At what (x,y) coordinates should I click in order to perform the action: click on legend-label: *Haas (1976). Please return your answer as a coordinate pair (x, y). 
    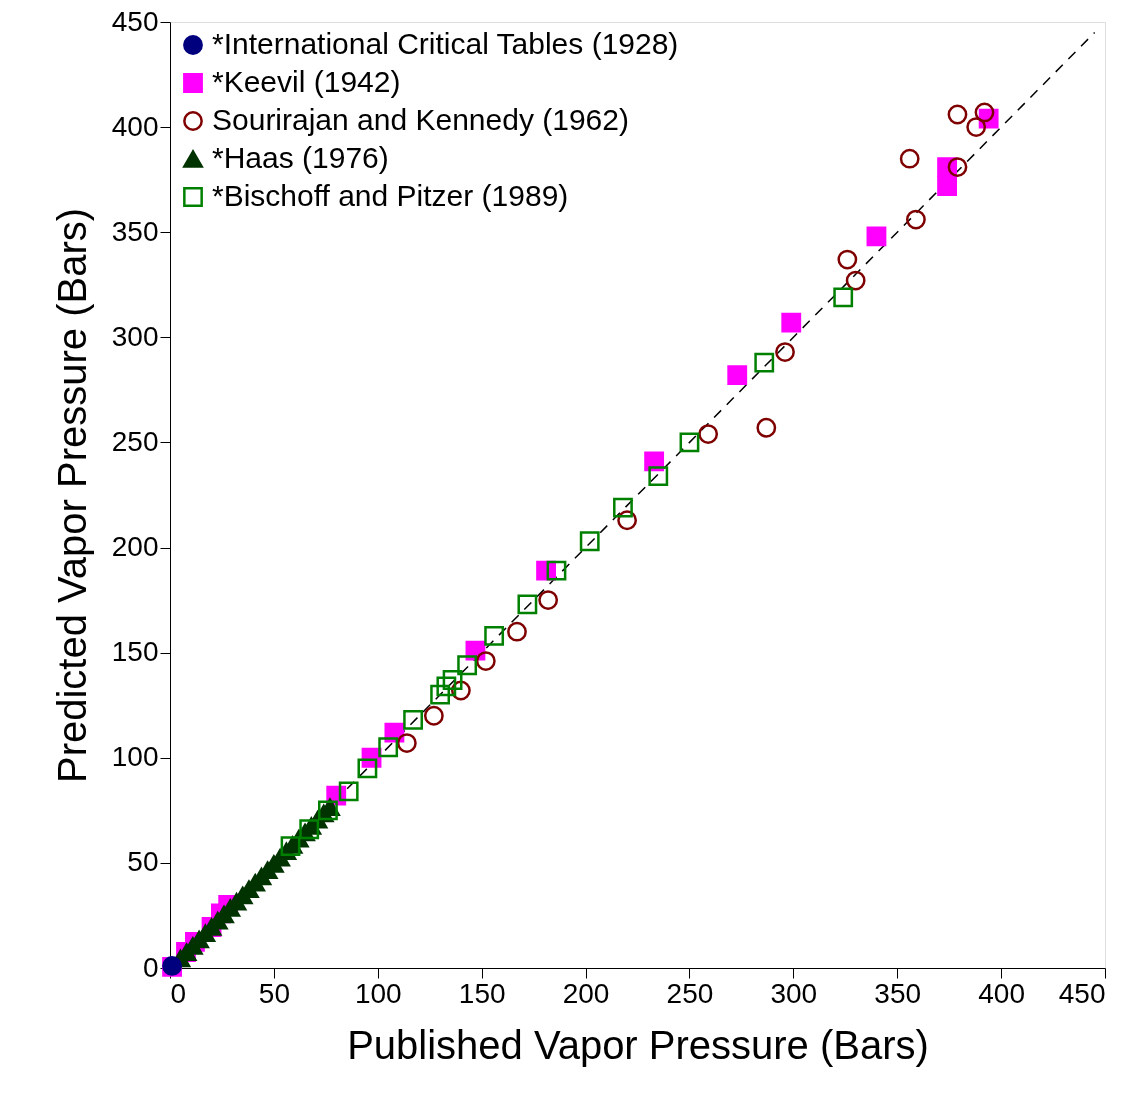
    Looking at the image, I should click on (300, 157).